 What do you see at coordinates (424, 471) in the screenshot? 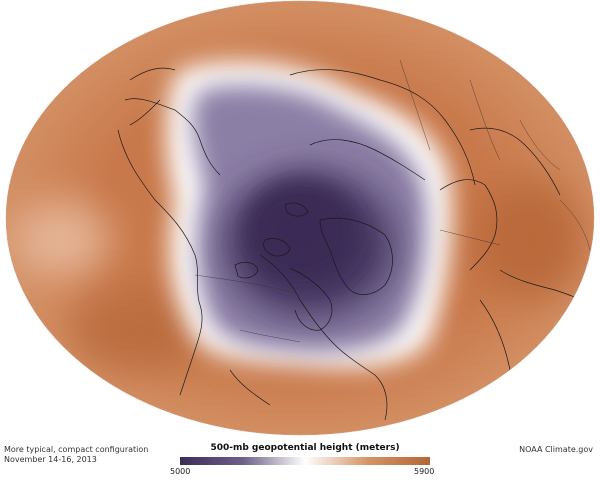
I see `legend-max-label: 5900` at bounding box center [424, 471].